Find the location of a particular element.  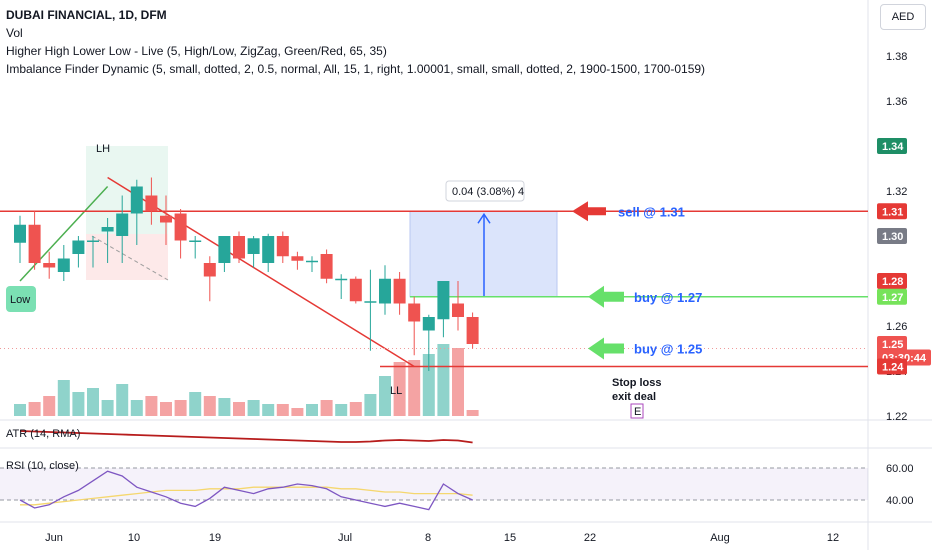

time-tick-label: 22 is located at coordinates (590, 538).